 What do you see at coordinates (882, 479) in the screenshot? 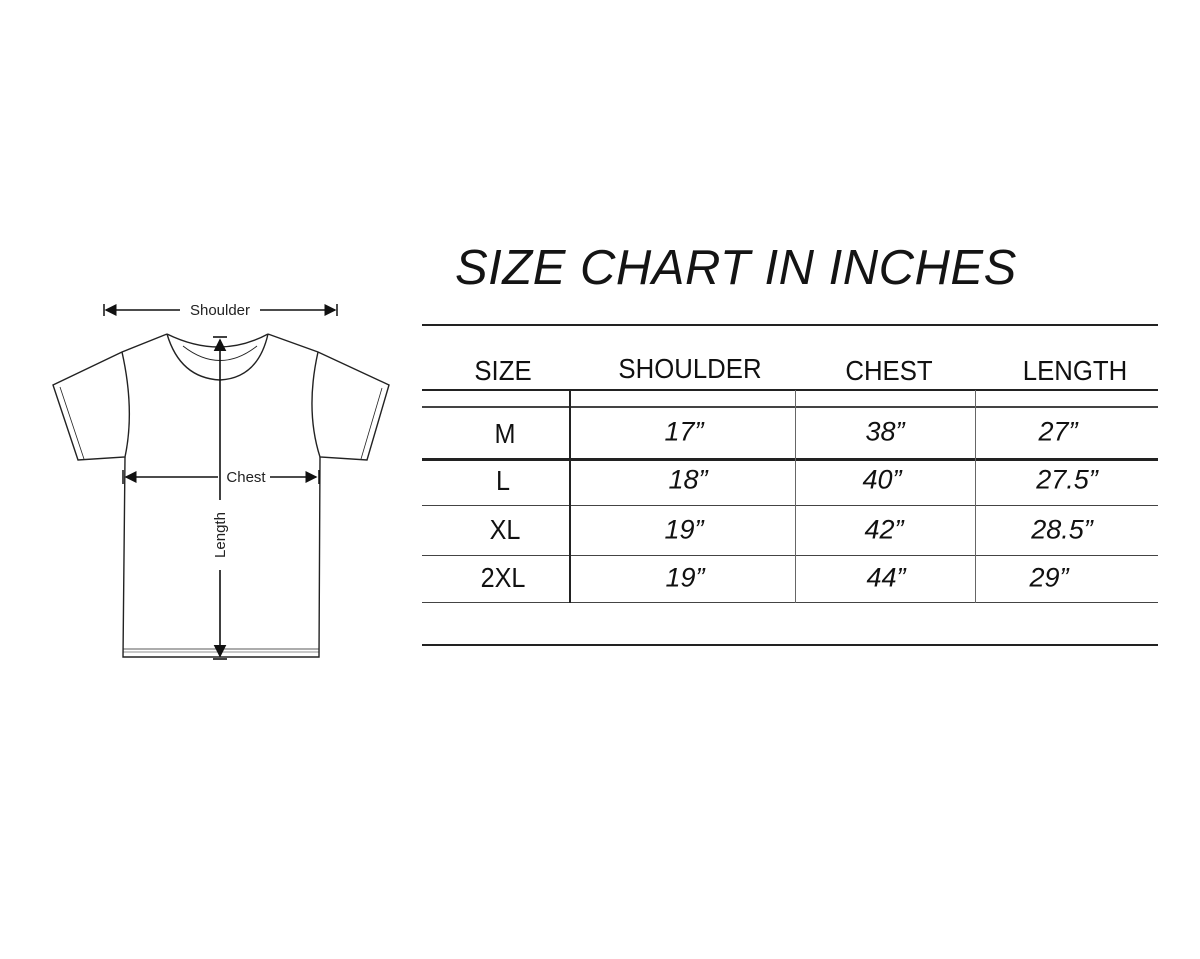
I see `chest-cell: 40”` at bounding box center [882, 479].